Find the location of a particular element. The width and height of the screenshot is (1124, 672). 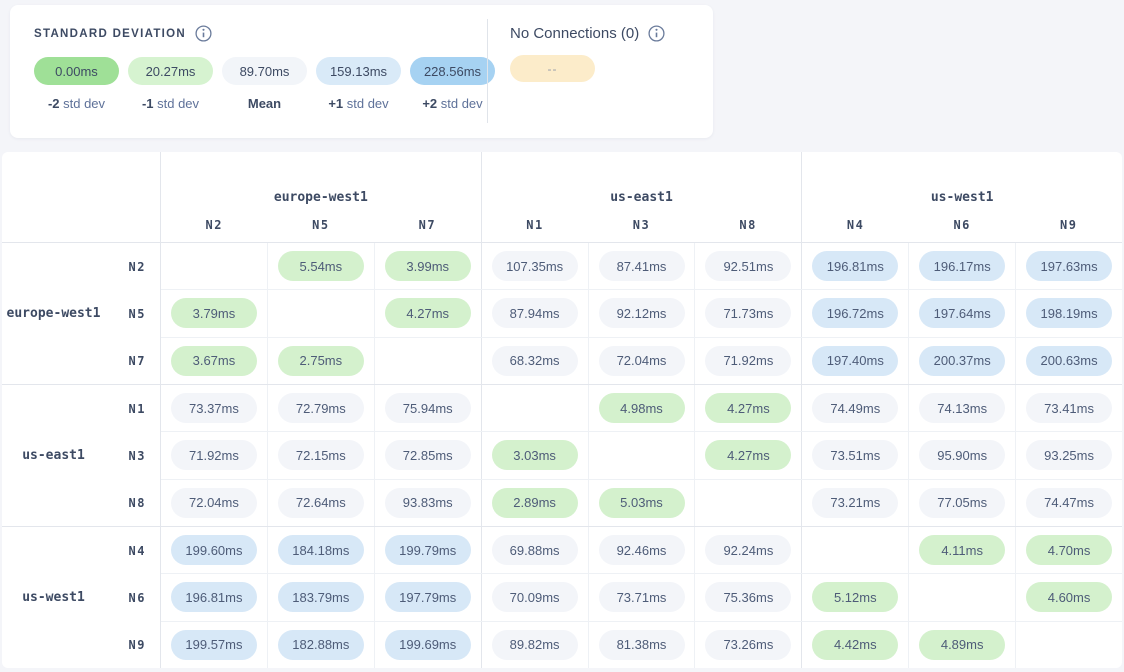

latency-cell: 89.82ms is located at coordinates (535, 644).